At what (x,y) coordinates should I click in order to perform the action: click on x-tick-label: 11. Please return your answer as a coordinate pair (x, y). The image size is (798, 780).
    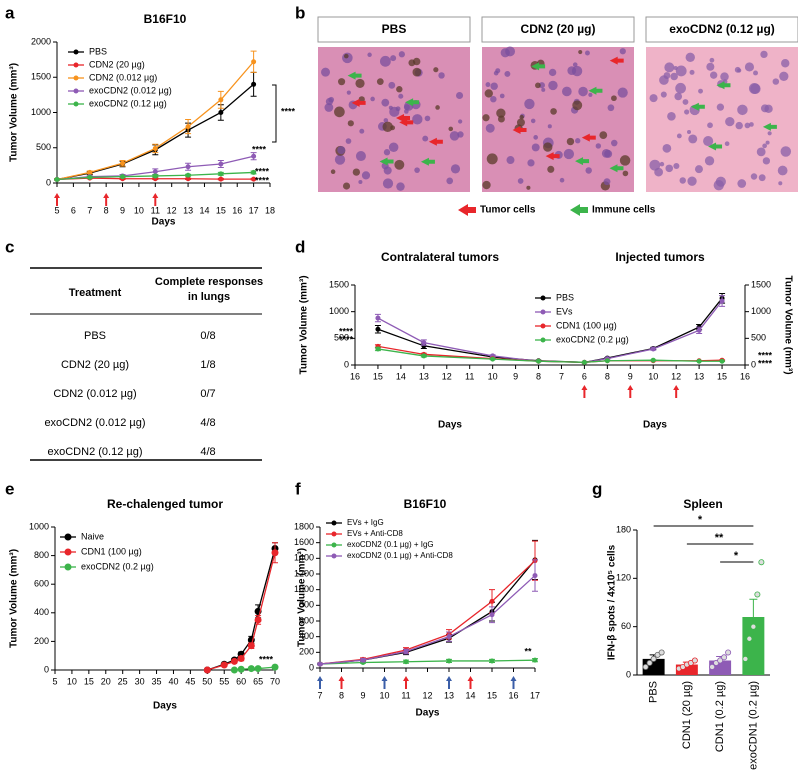
    Looking at the image, I should click on (155, 210).